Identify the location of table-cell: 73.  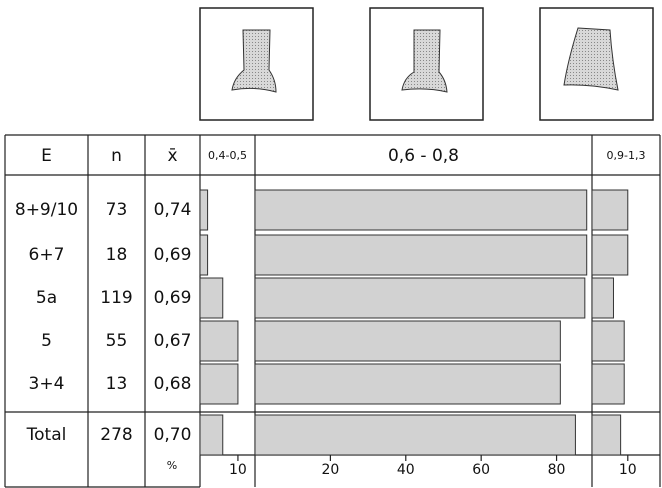
(117, 210).